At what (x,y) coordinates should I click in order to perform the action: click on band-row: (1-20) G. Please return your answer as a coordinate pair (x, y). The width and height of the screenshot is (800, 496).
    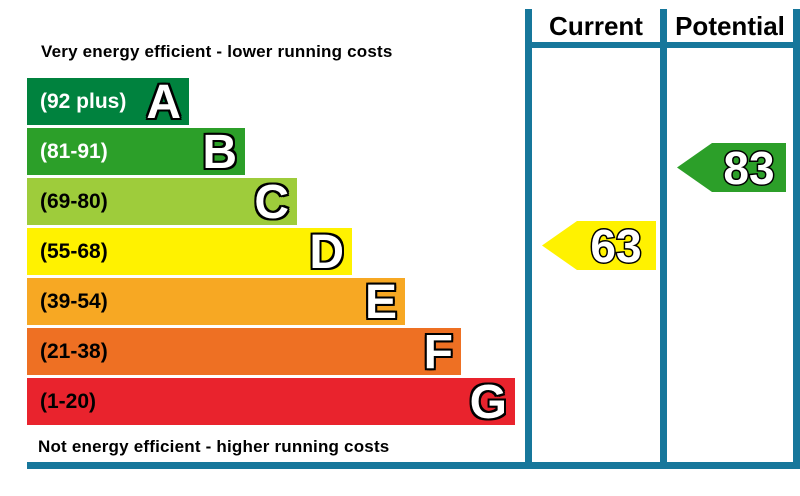
    Looking at the image, I should click on (271, 402).